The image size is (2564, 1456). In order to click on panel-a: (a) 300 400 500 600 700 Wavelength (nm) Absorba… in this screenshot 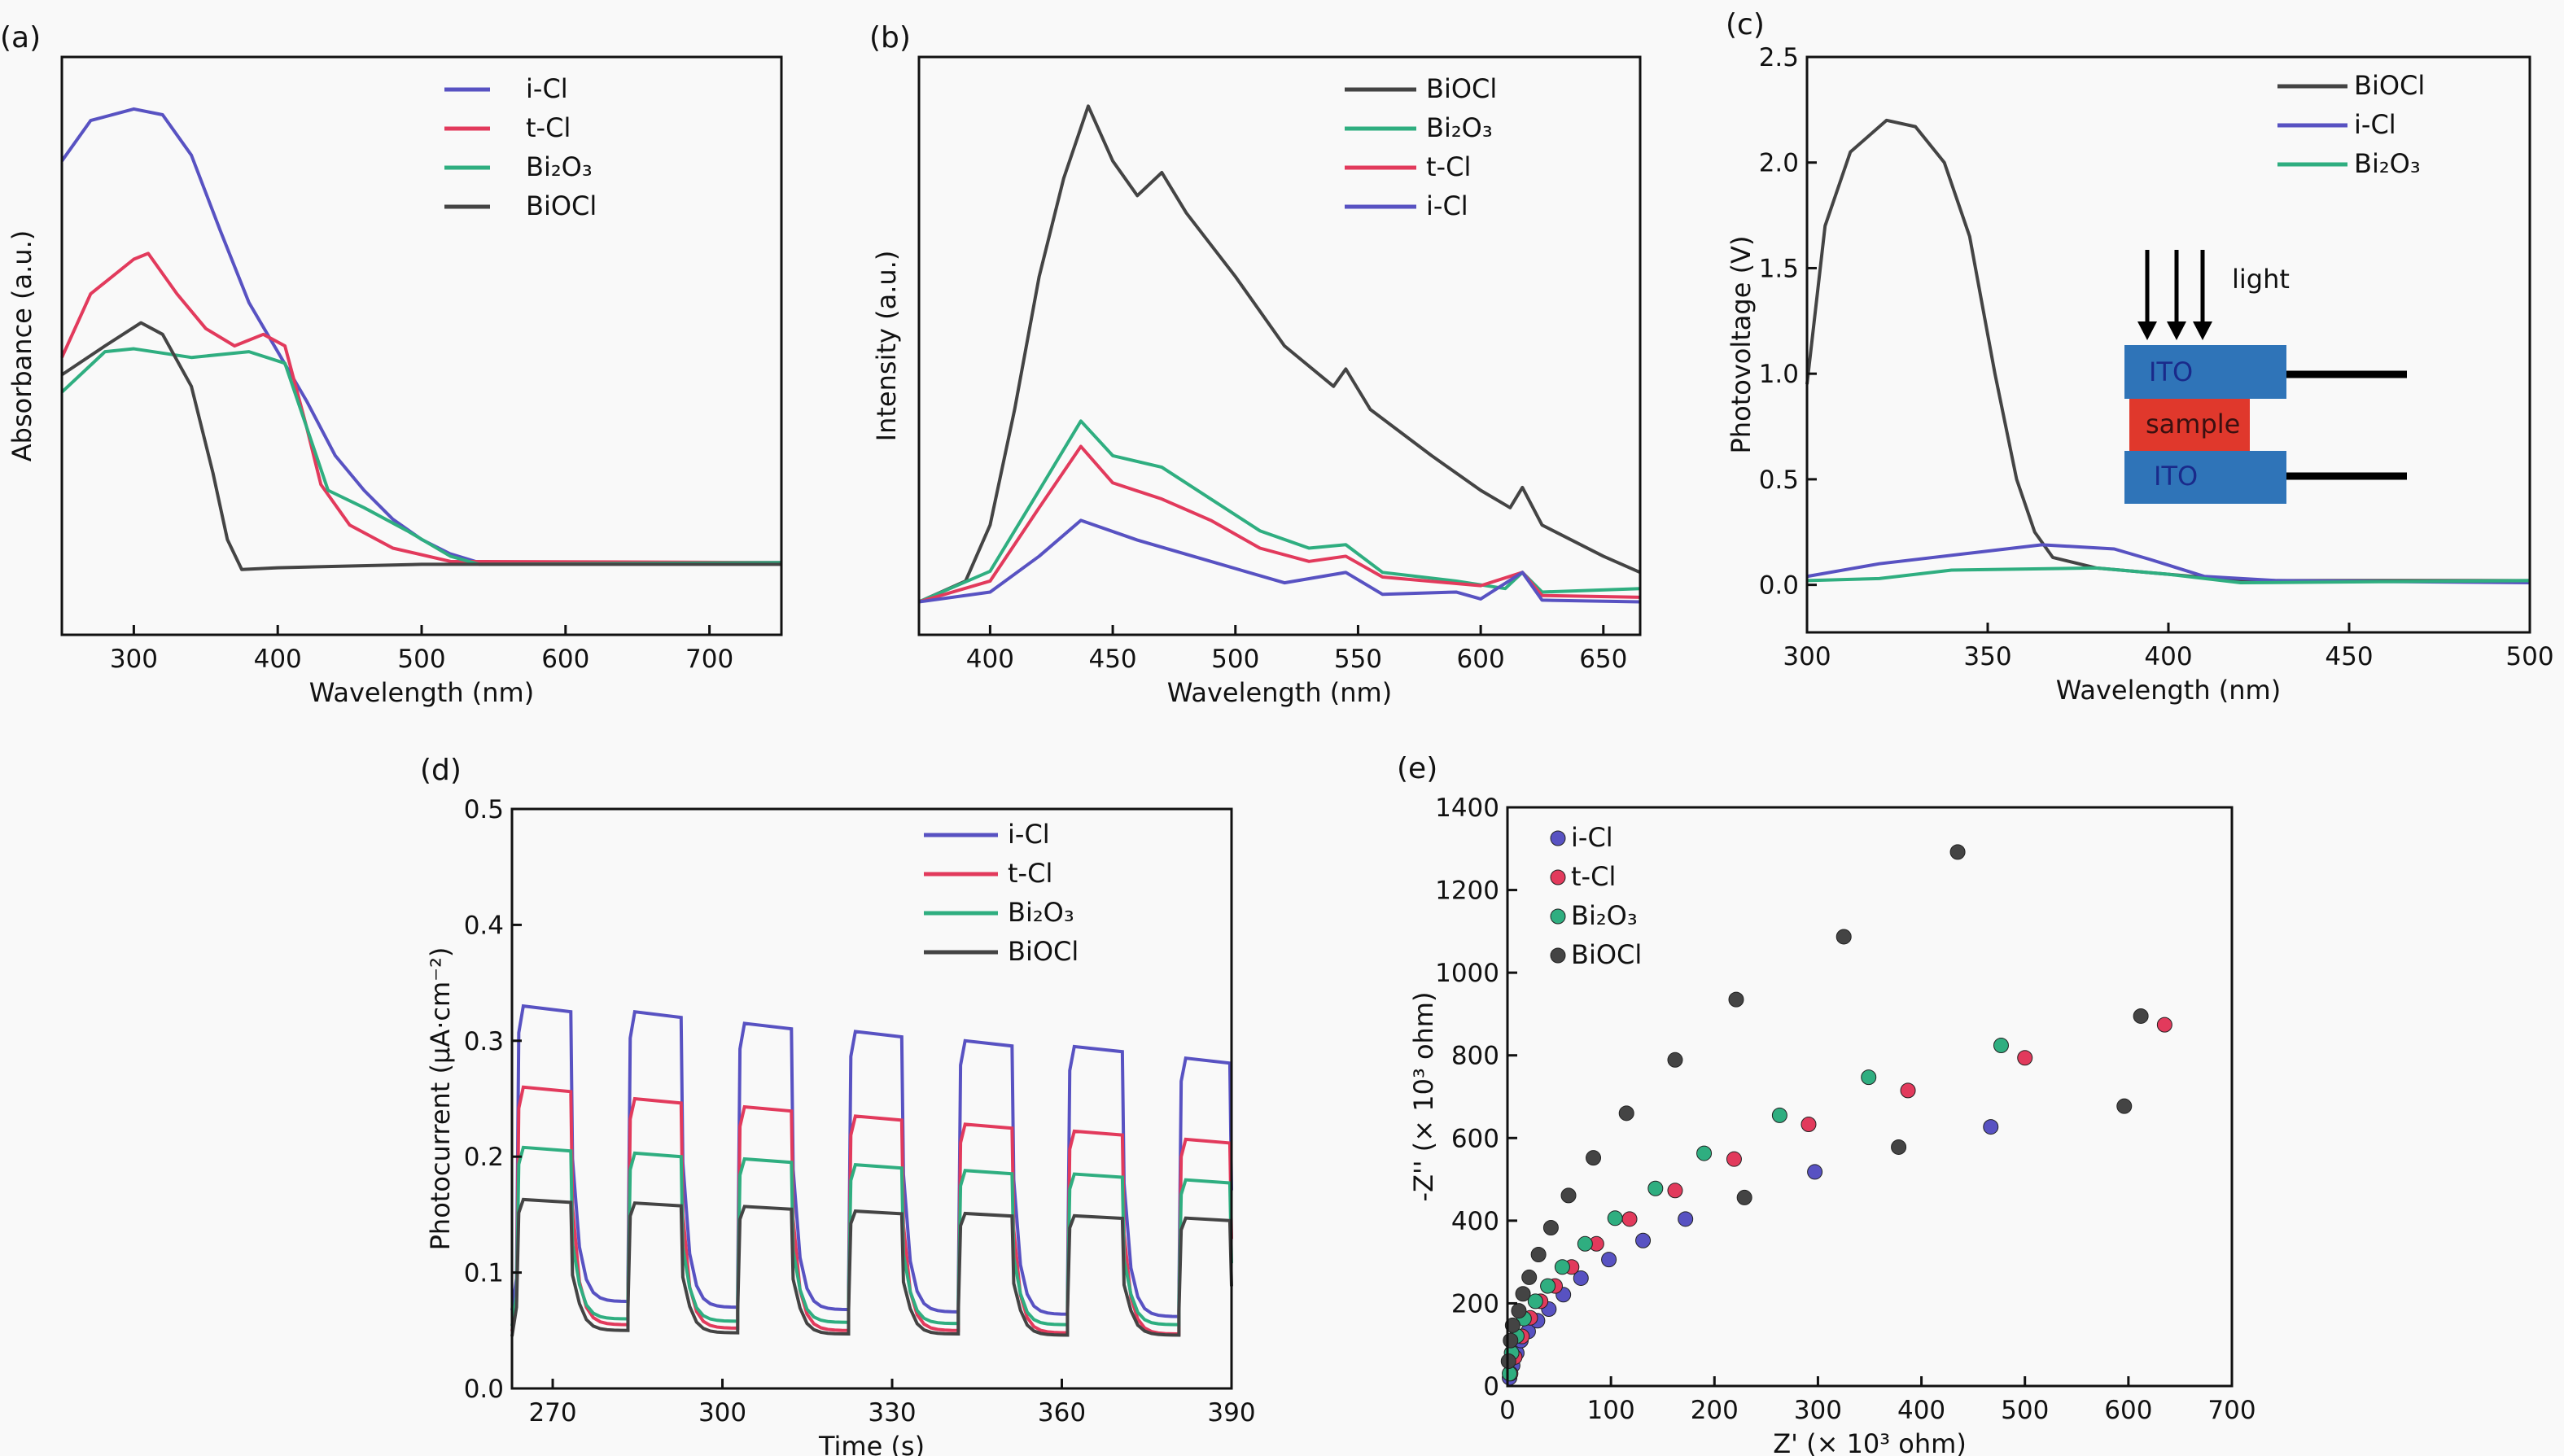, I will do `click(391, 364)`.